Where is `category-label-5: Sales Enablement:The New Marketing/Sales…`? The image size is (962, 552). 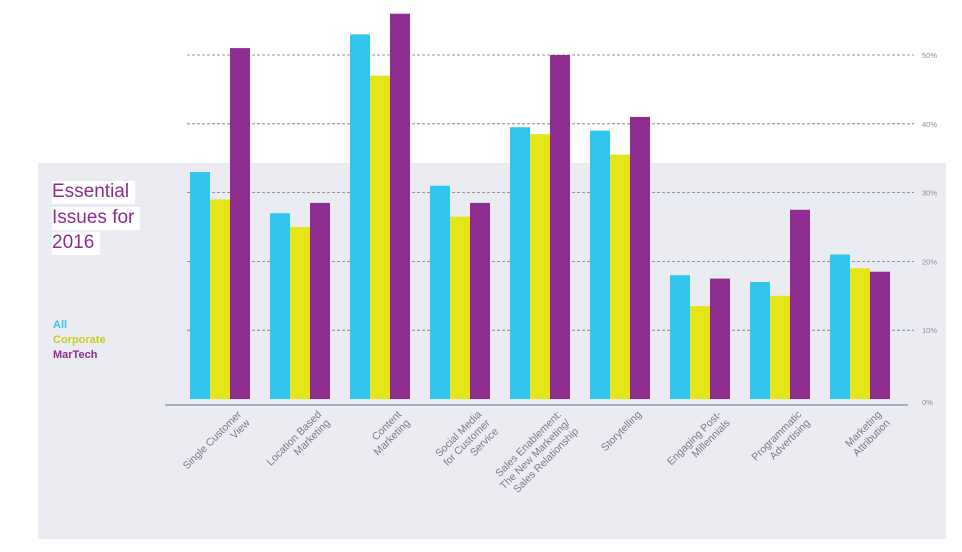 category-label-5: Sales Enablement:The New Marketing/Sales… is located at coordinates (537, 452).